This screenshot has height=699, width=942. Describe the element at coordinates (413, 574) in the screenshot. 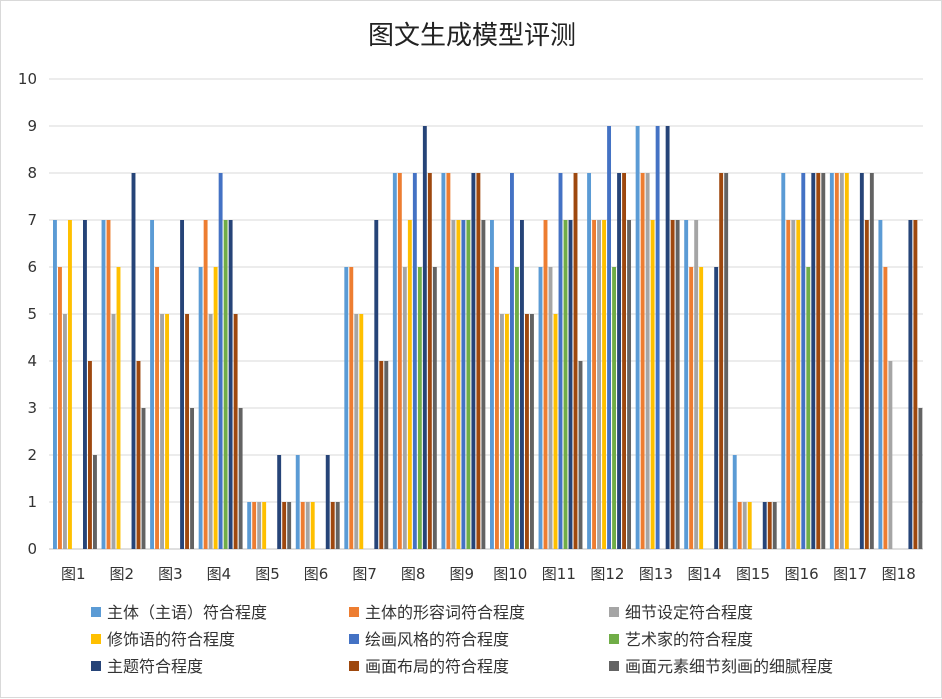

I see `x-tick-label: 图8` at that location.